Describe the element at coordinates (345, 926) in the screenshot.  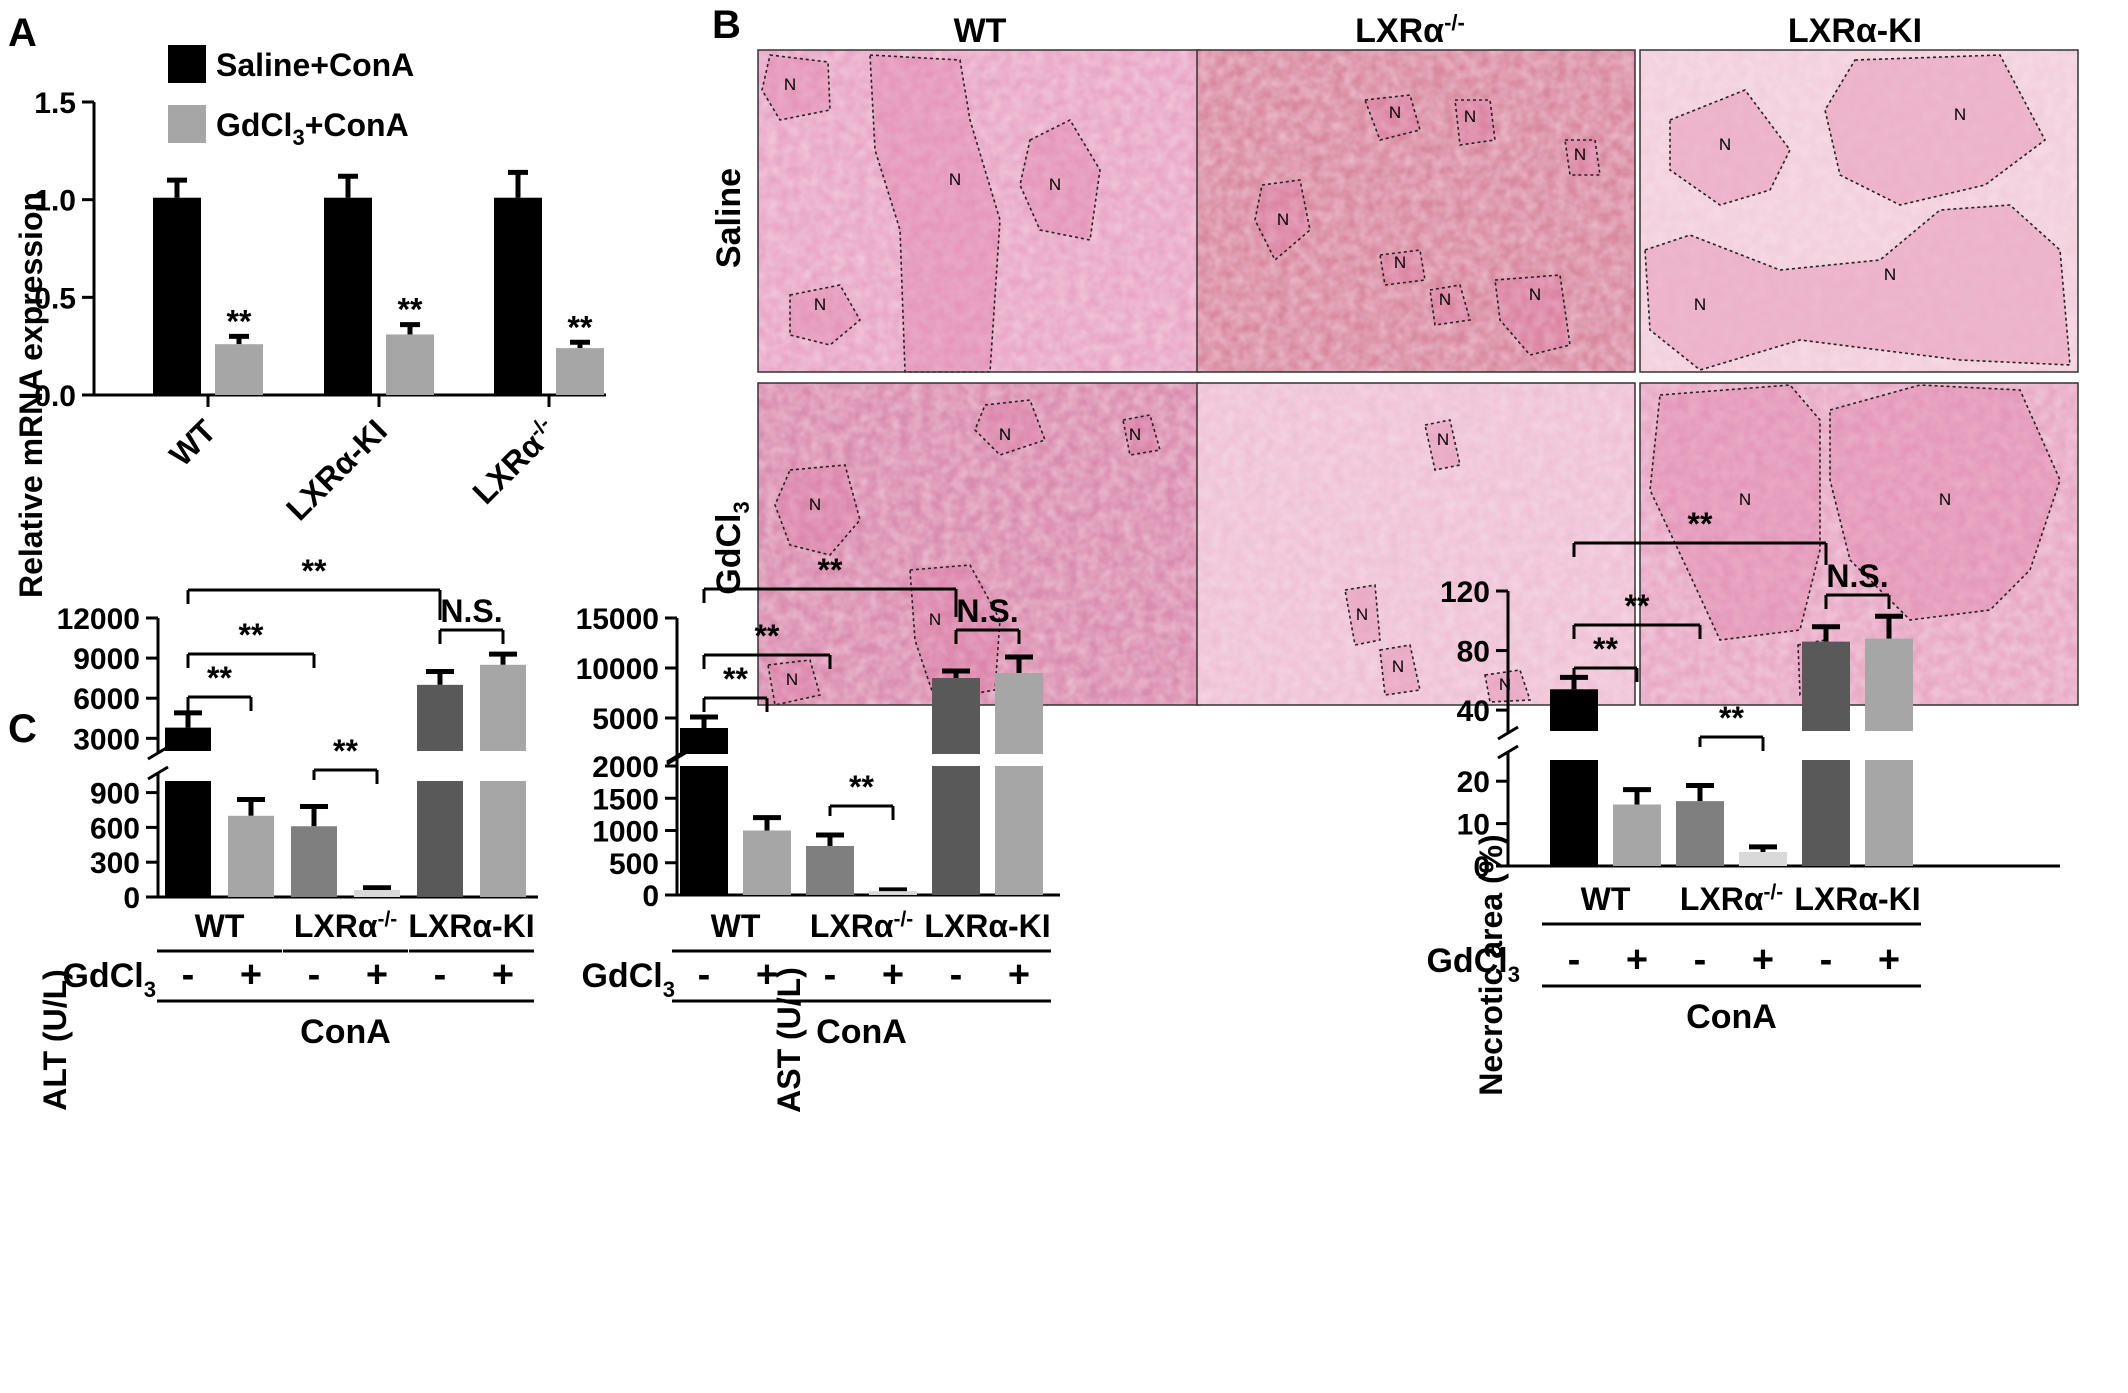
I see `c-alt-group-label: LXRα-/-` at that location.